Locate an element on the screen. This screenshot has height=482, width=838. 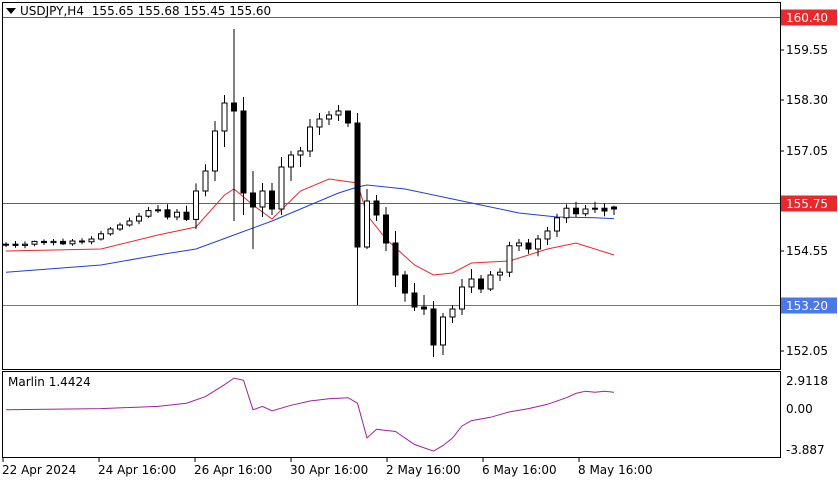
oscillator-line is located at coordinates (310, 414).